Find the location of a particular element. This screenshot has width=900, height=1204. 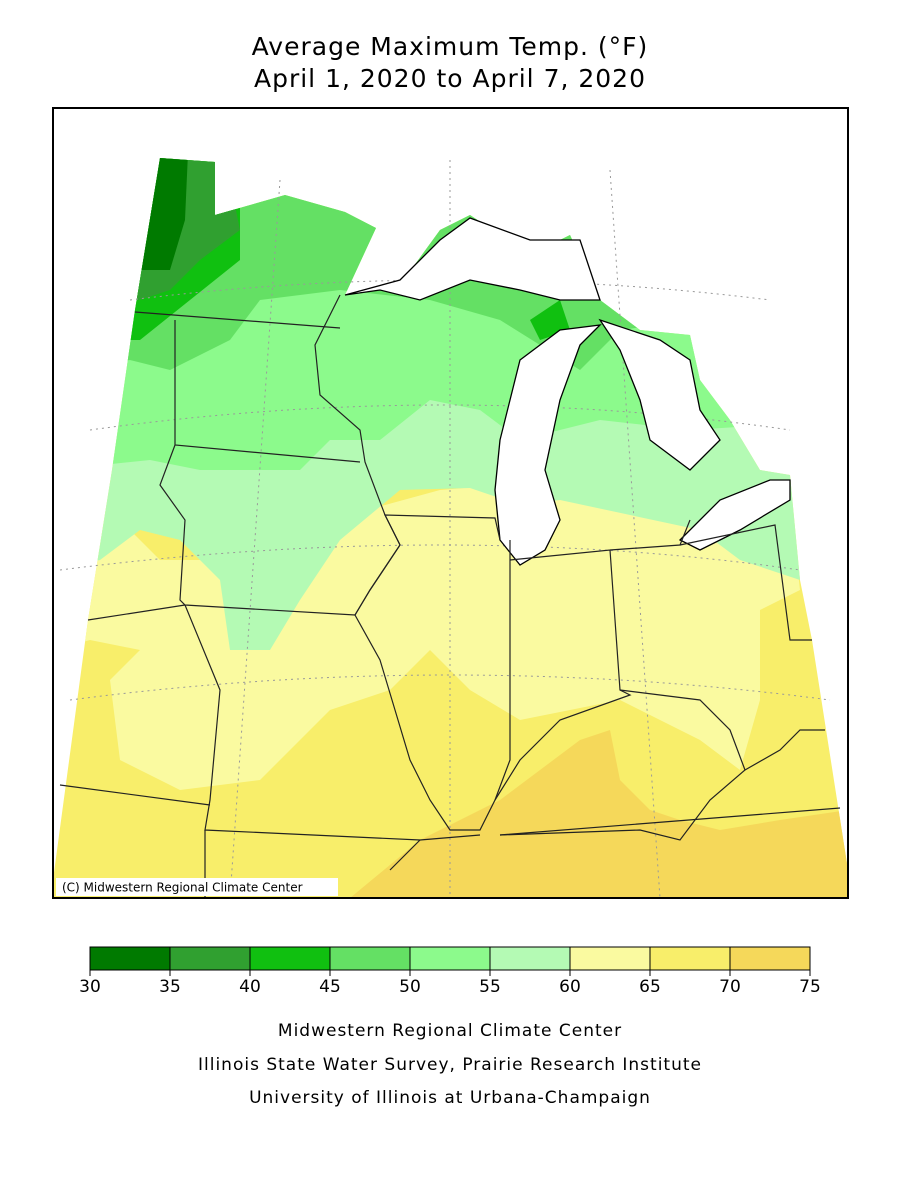

legend-tick-label: 55 is located at coordinates (490, 987).